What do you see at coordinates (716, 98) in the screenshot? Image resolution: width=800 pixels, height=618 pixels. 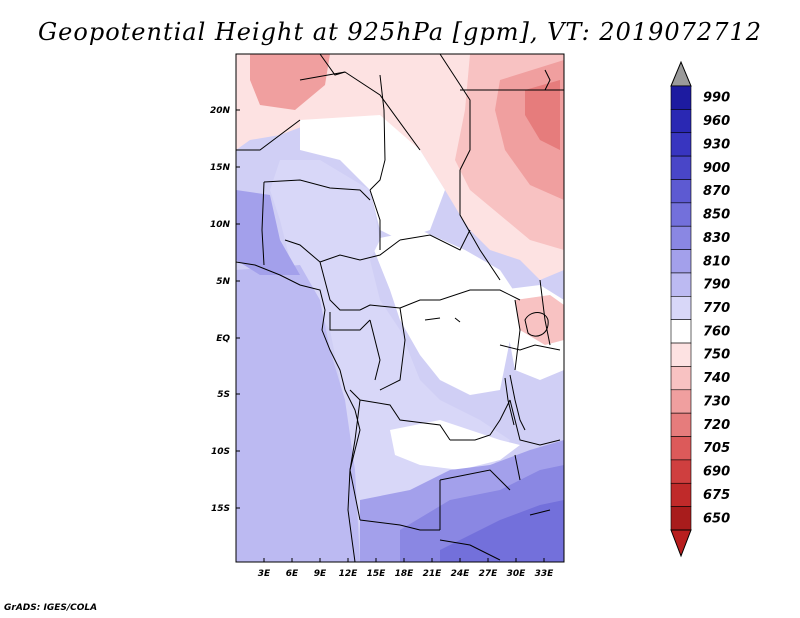 I see `colorbar-label: 990` at bounding box center [716, 98].